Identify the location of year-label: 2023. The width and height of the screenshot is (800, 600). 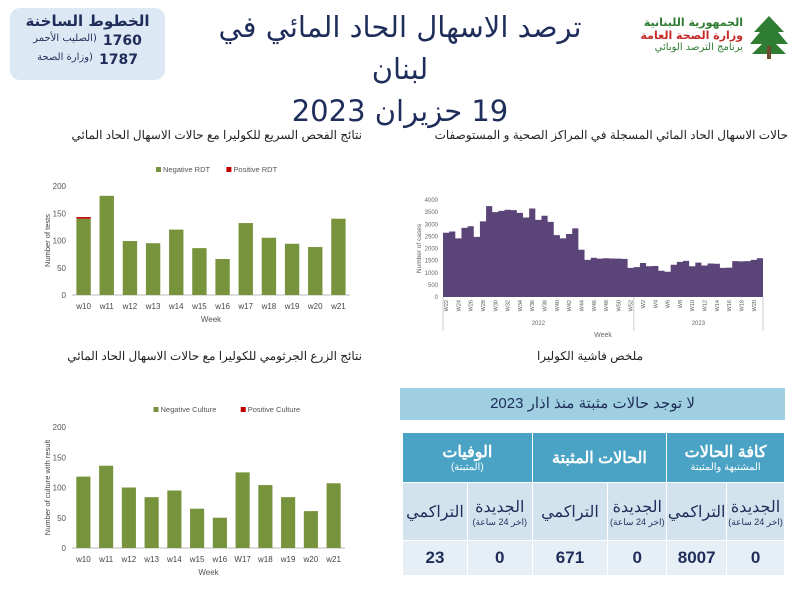
(699, 324).